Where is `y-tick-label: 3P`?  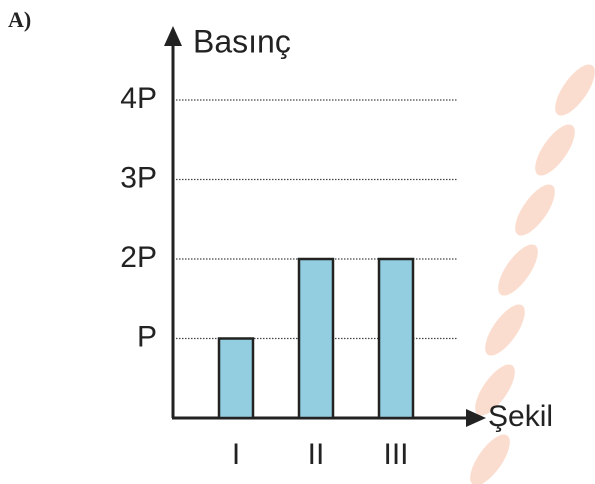
y-tick-label: 3P is located at coordinates (138, 177).